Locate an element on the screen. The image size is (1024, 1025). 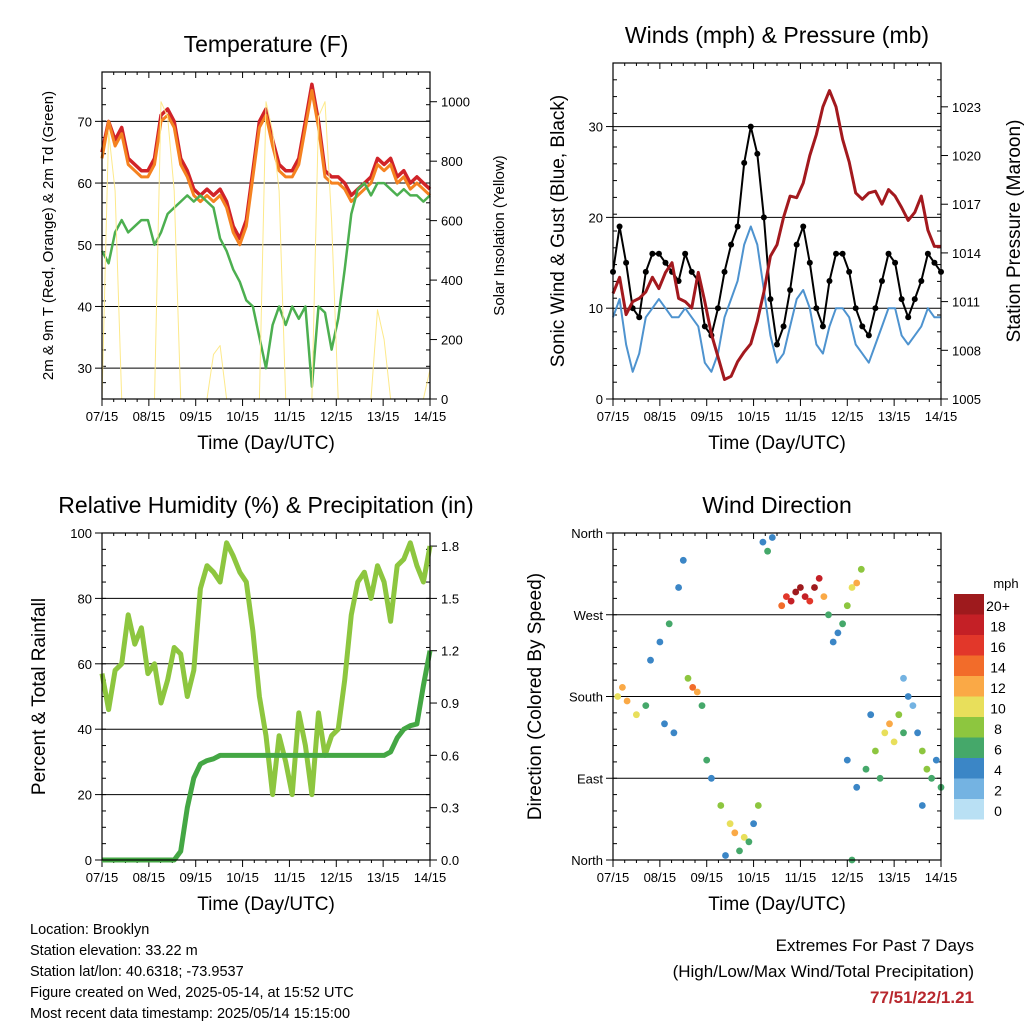
legend-label: 14 is located at coordinates (998, 668).